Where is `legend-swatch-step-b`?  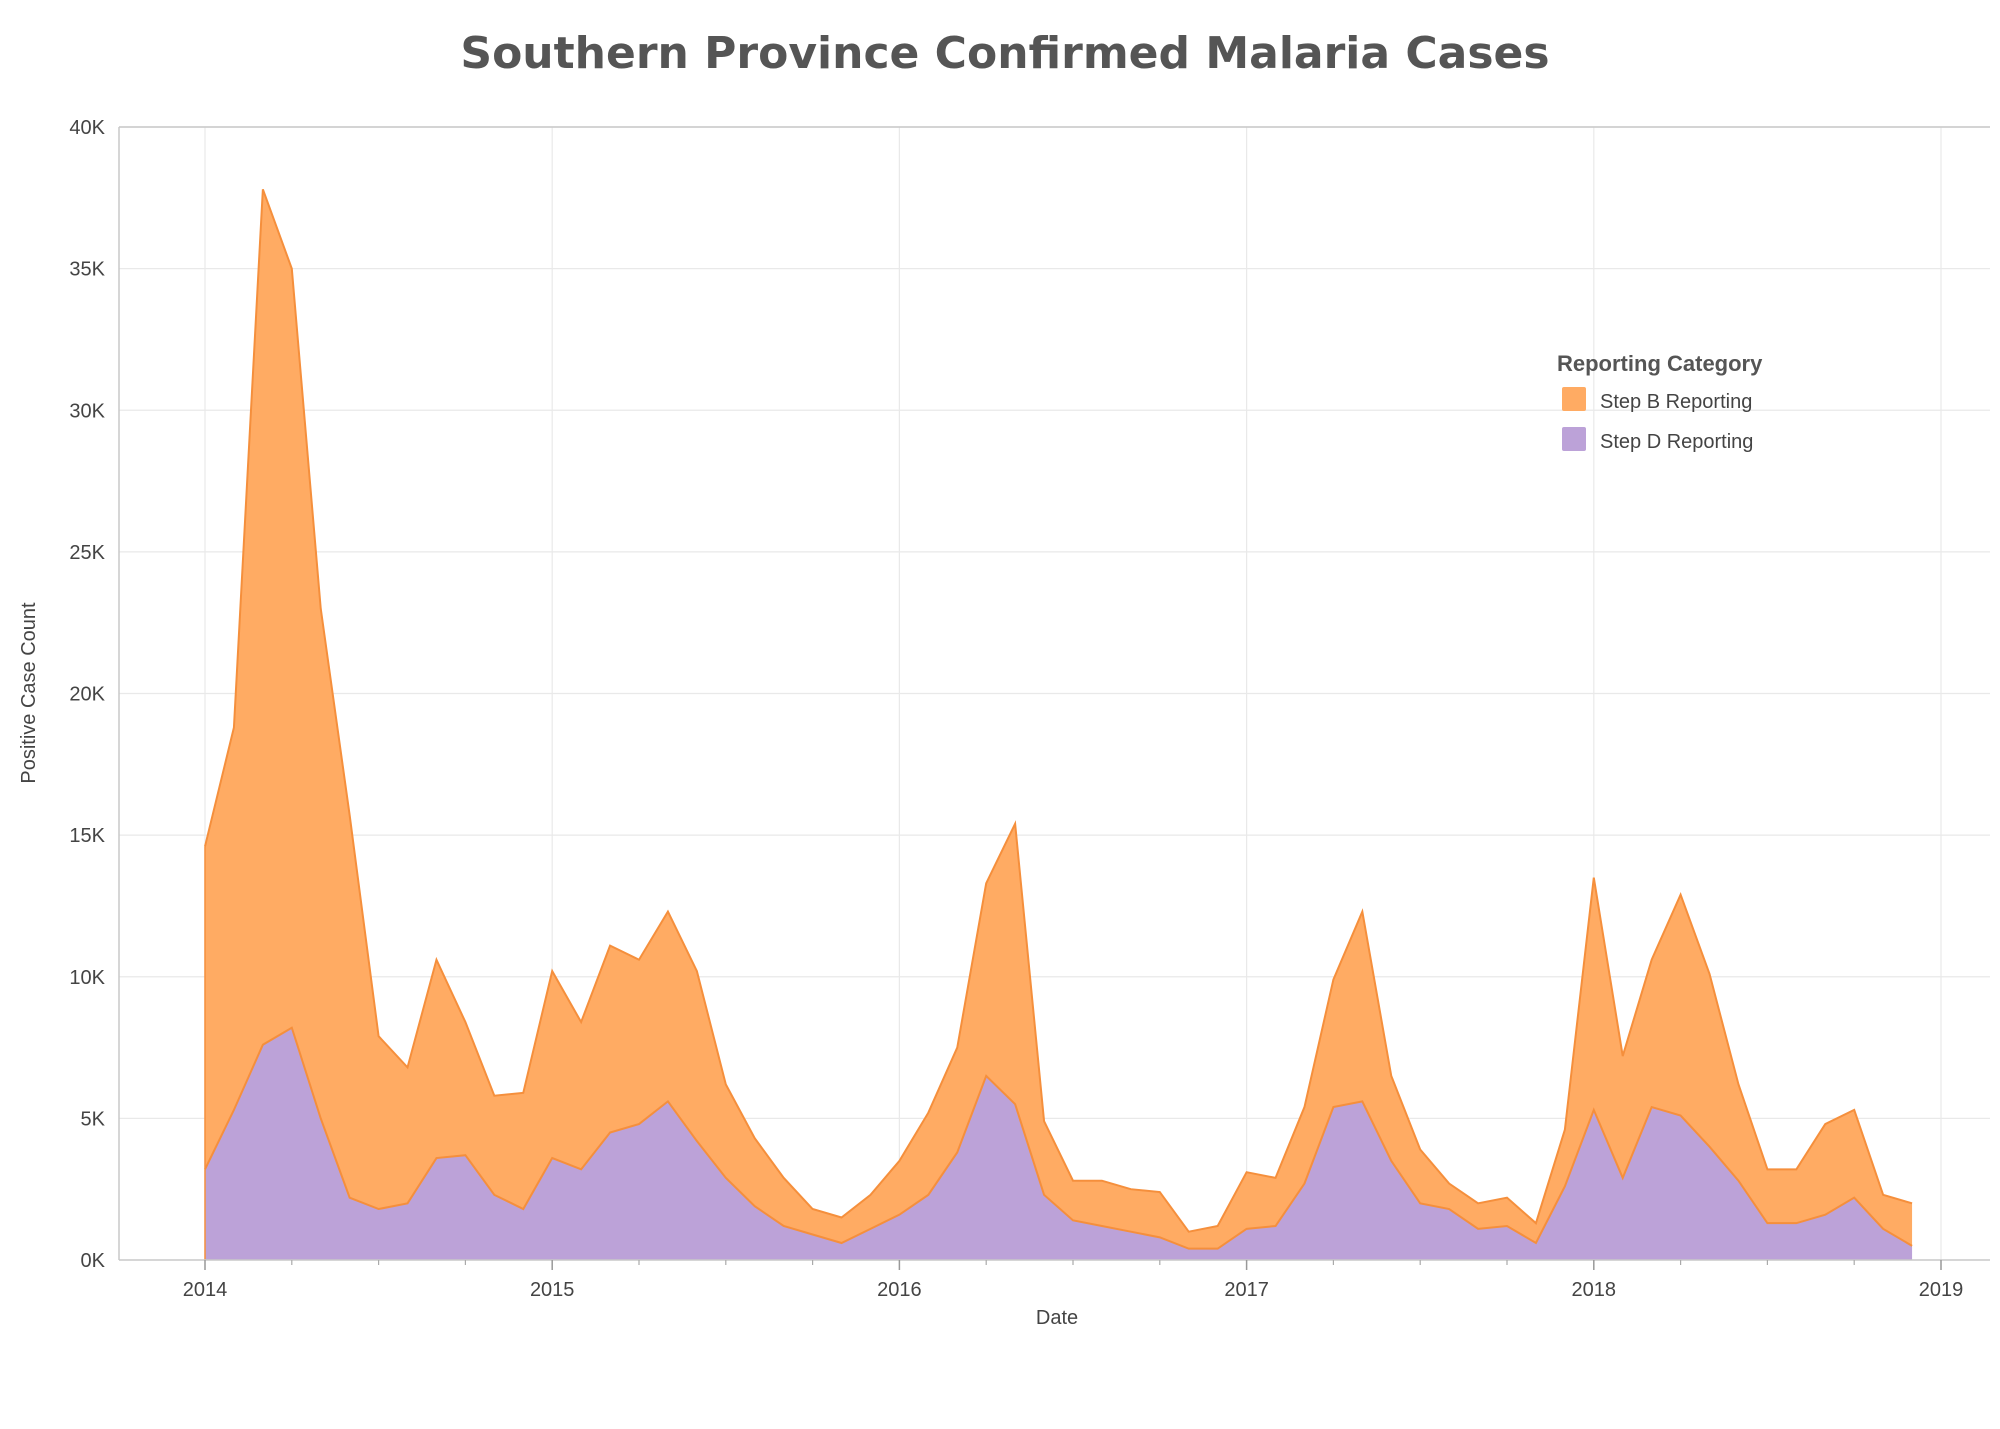 legend-swatch-step-b is located at coordinates (1574, 399).